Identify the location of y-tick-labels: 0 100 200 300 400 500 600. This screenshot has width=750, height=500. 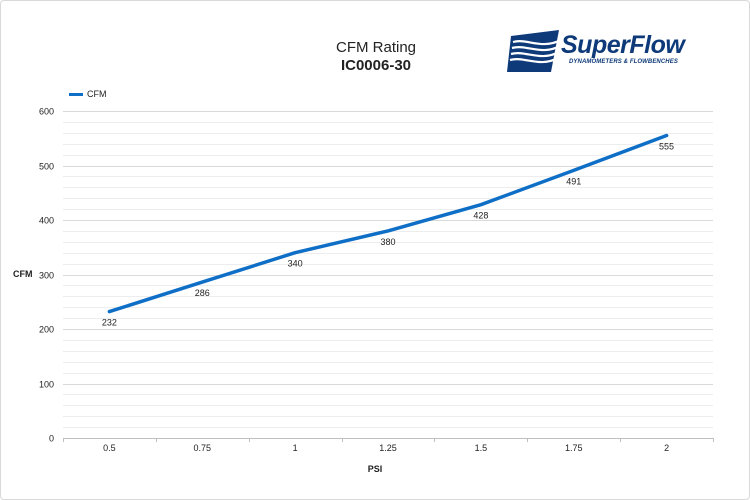
(46, 275).